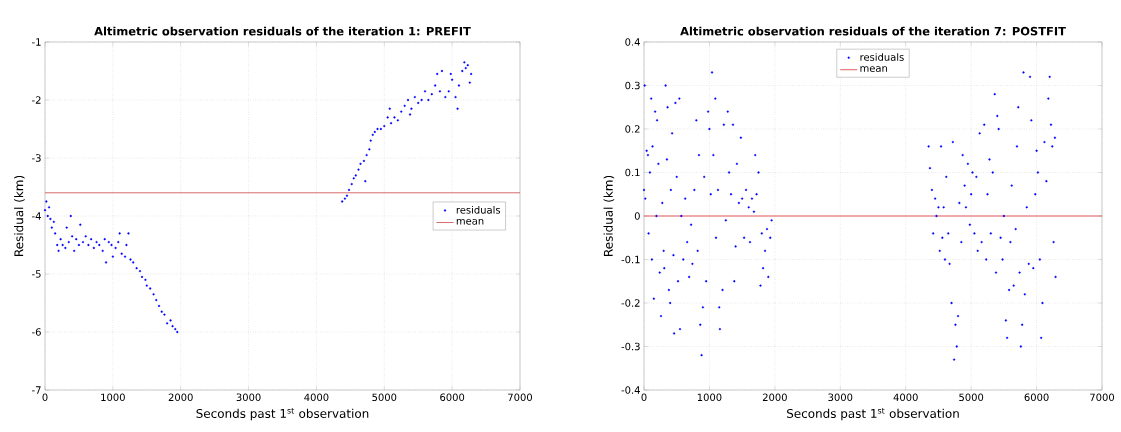 The height and width of the screenshot is (432, 1121). What do you see at coordinates (36, 332) in the screenshot?
I see `y-tick-label: -6` at bounding box center [36, 332].